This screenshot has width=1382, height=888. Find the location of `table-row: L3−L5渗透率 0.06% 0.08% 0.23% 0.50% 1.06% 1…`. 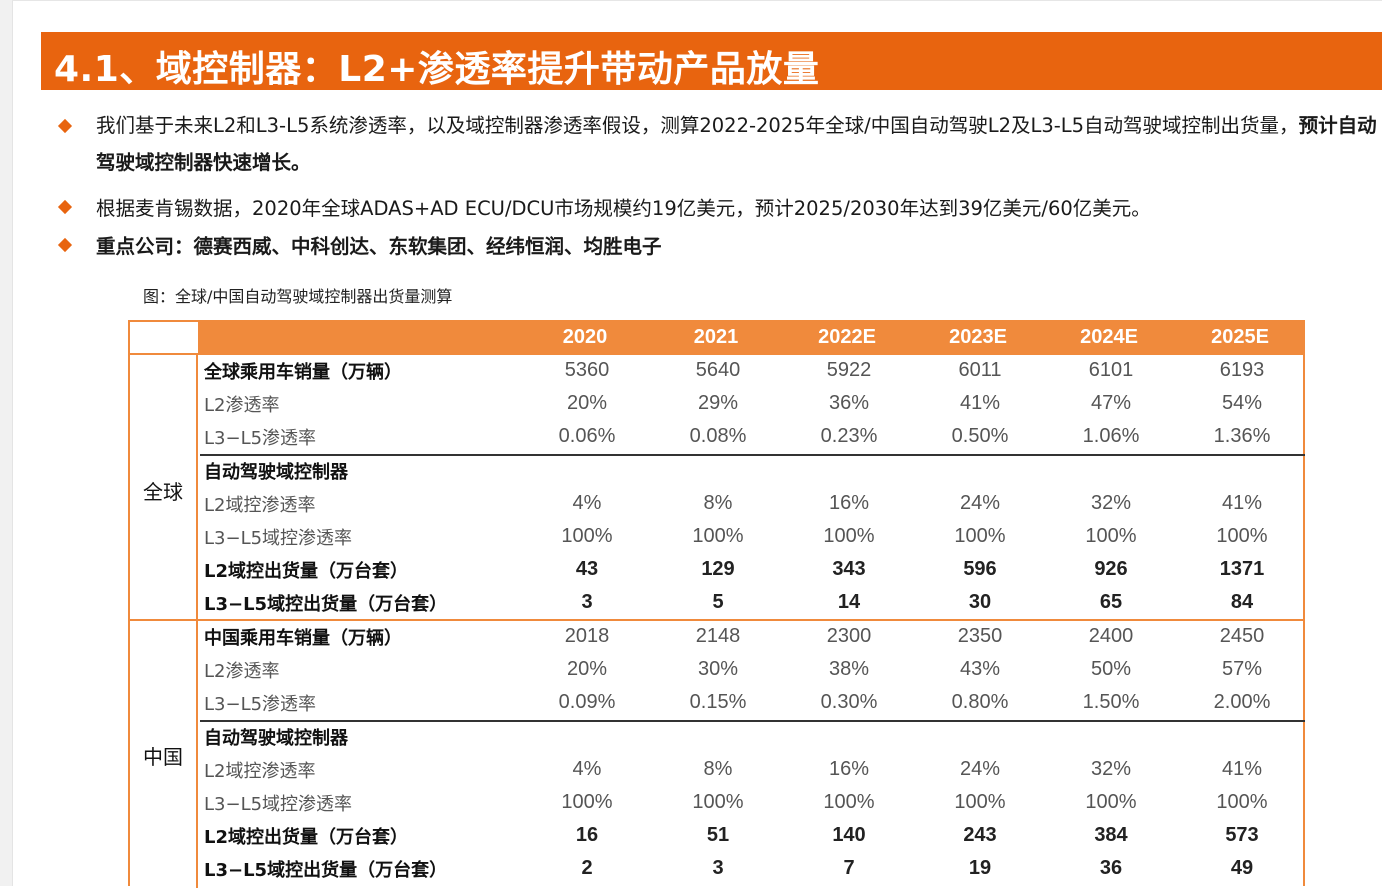

table-row: L3−L5渗透率 0.06% 0.08% 0.23% 0.50% 1.06% 1… is located at coordinates (753, 437).